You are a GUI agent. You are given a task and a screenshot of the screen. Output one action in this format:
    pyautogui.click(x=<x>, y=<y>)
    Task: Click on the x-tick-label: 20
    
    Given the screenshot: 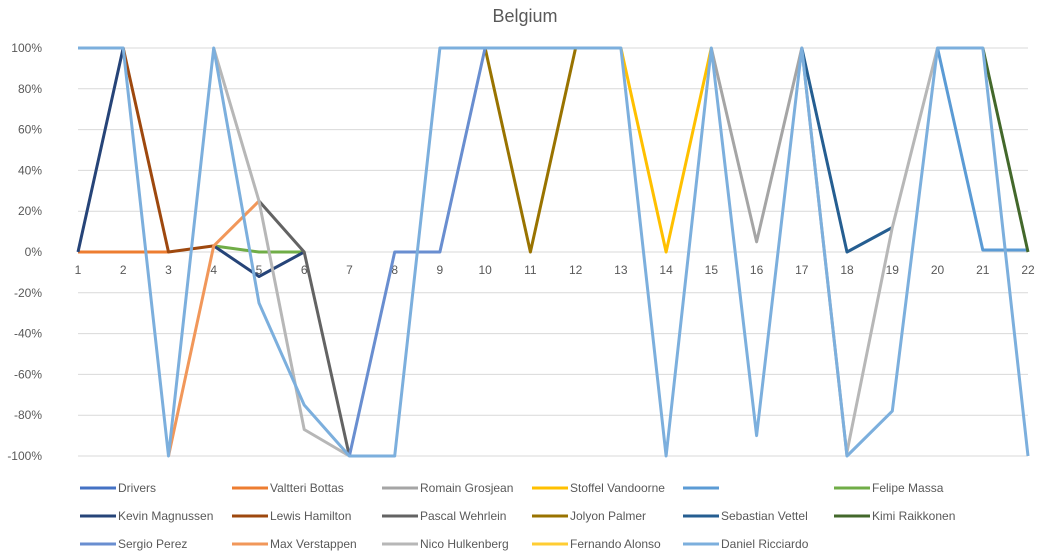 What is the action you would take?
    pyautogui.click(x=938, y=270)
    